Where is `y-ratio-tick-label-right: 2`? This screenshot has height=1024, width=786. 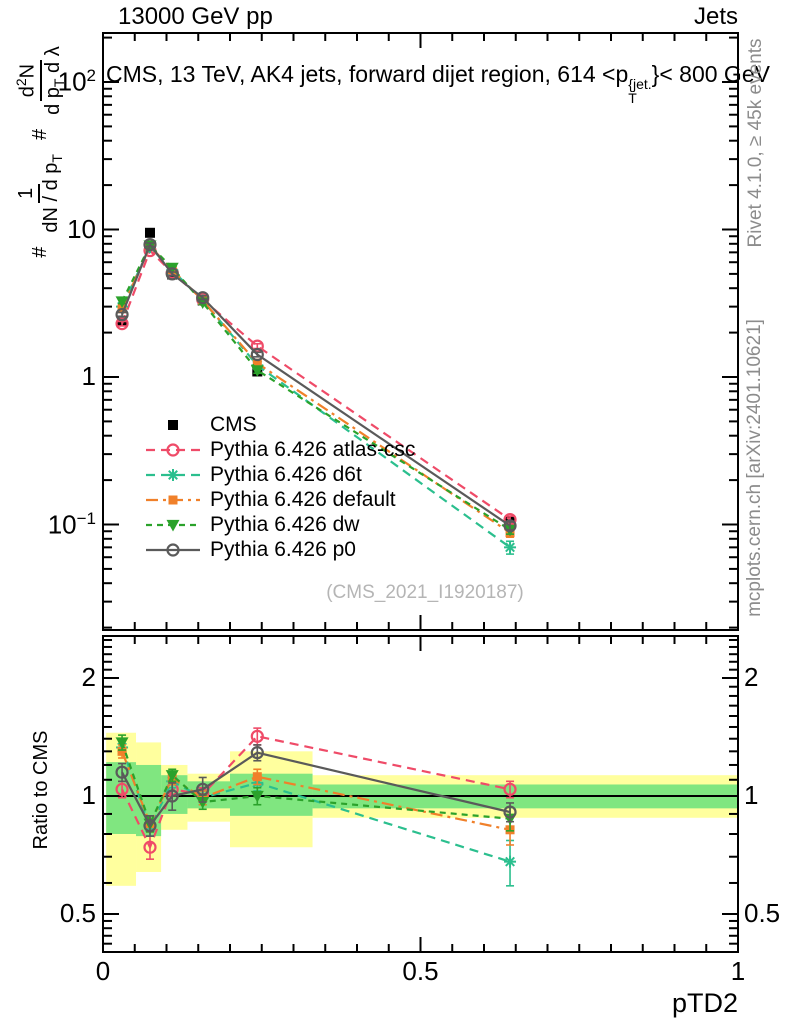 y-ratio-tick-label-right: 2 is located at coordinates (751, 676).